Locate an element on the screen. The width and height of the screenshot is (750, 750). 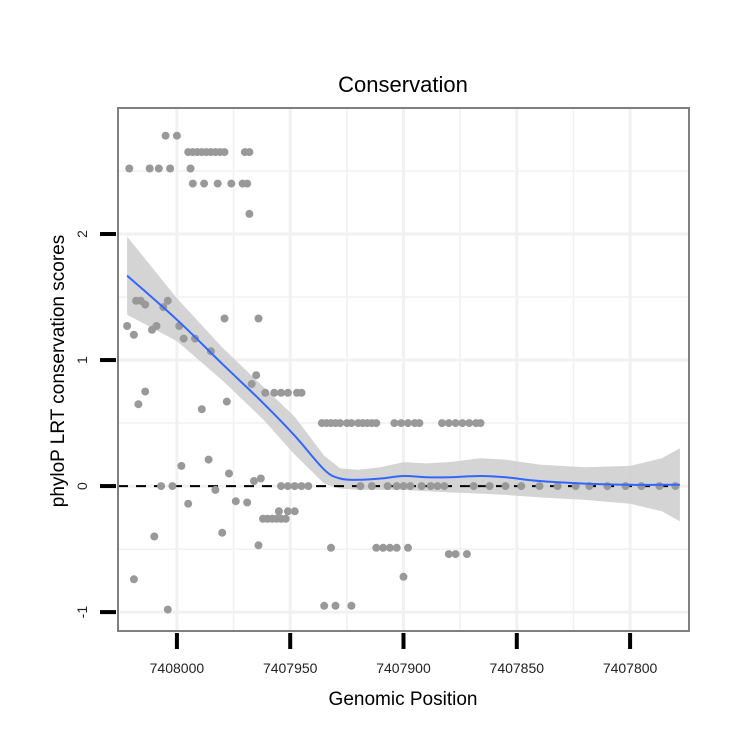
x-tick-label: 7407950 is located at coordinates (290, 668).